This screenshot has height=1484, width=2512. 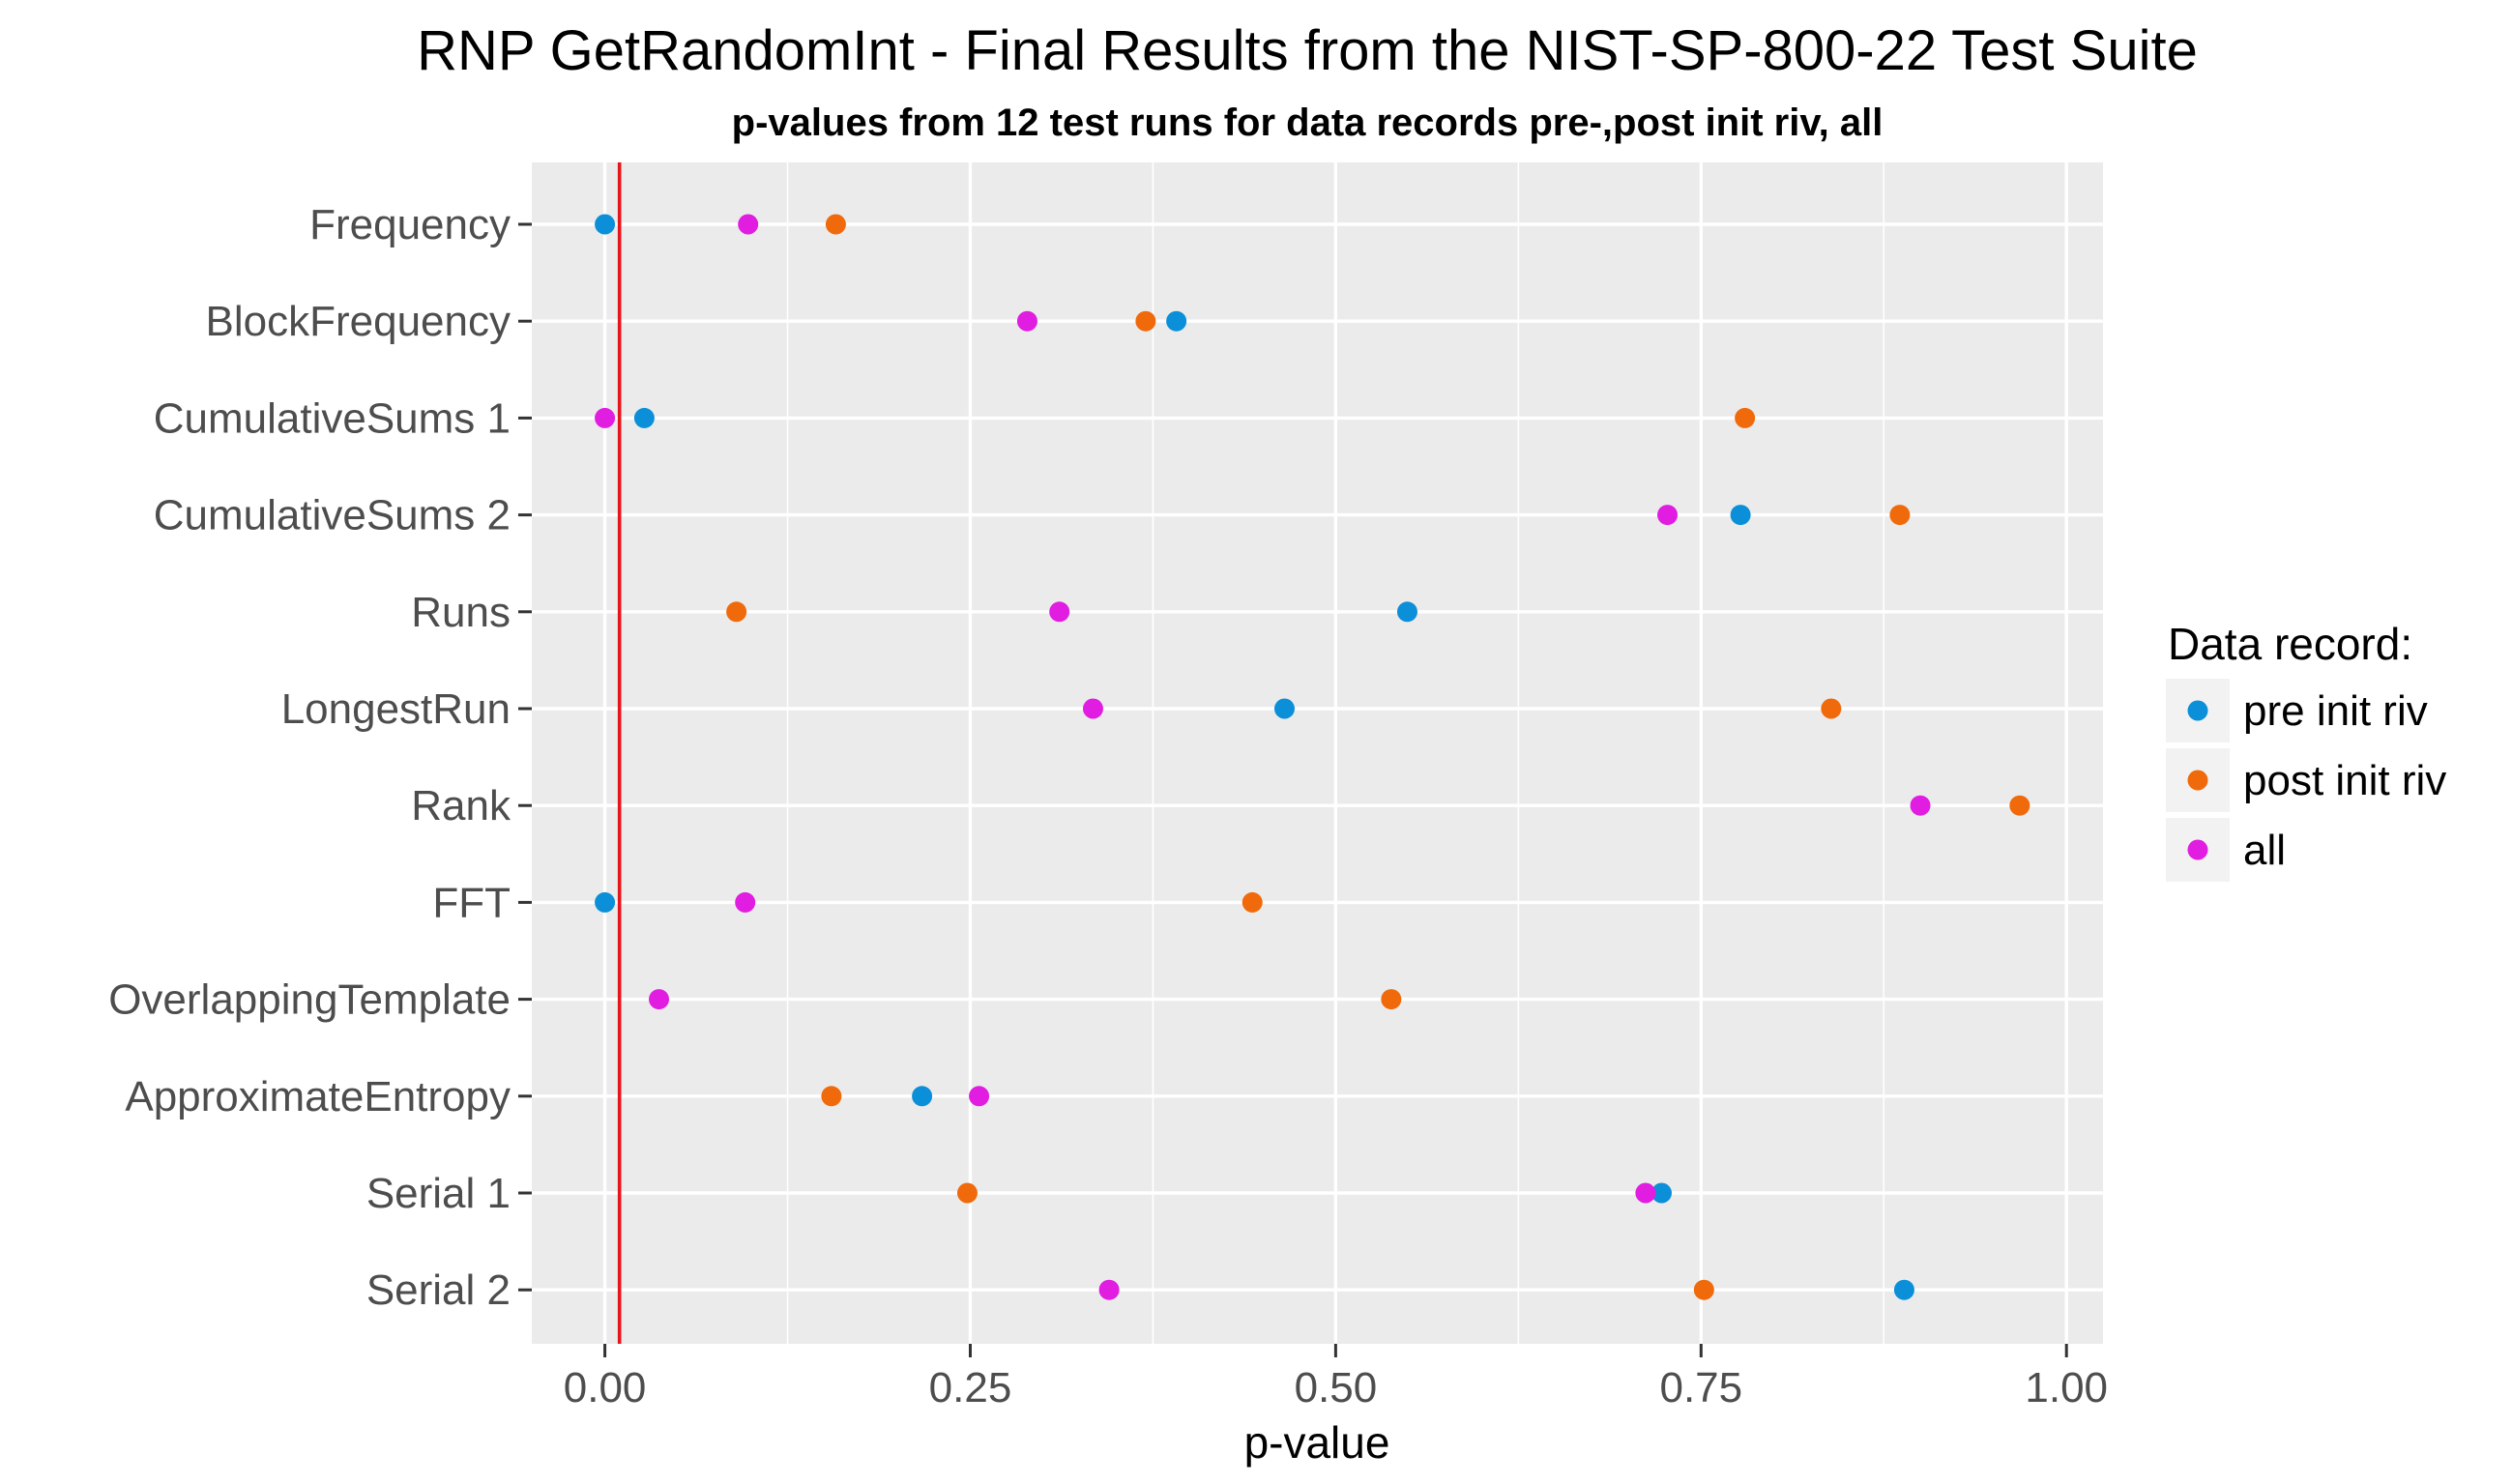 I want to click on y-tick-label: LongestRun, so click(x=396, y=709).